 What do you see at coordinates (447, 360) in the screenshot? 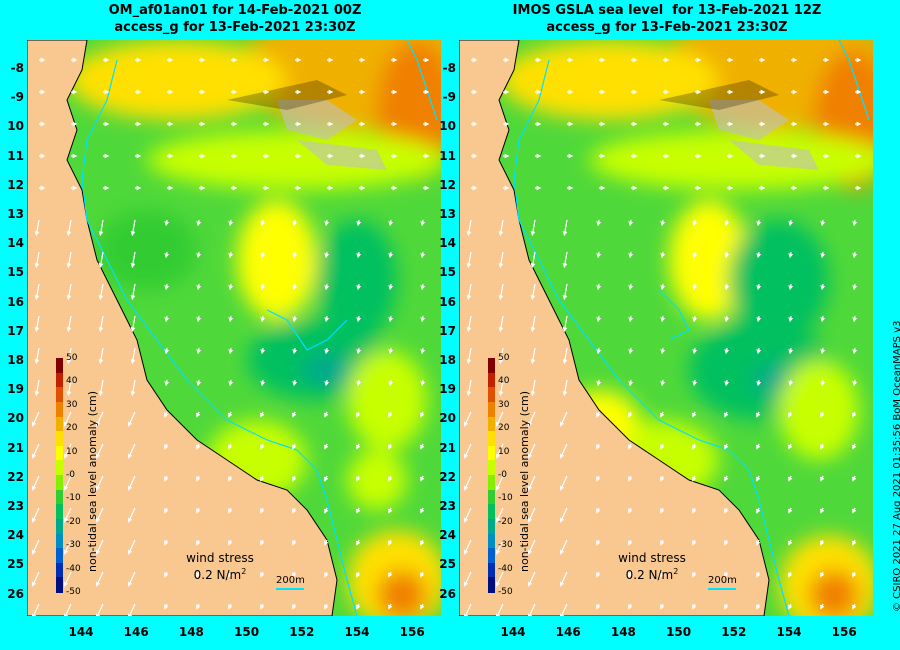
I see `lat-tick-label: 18` at bounding box center [447, 360].